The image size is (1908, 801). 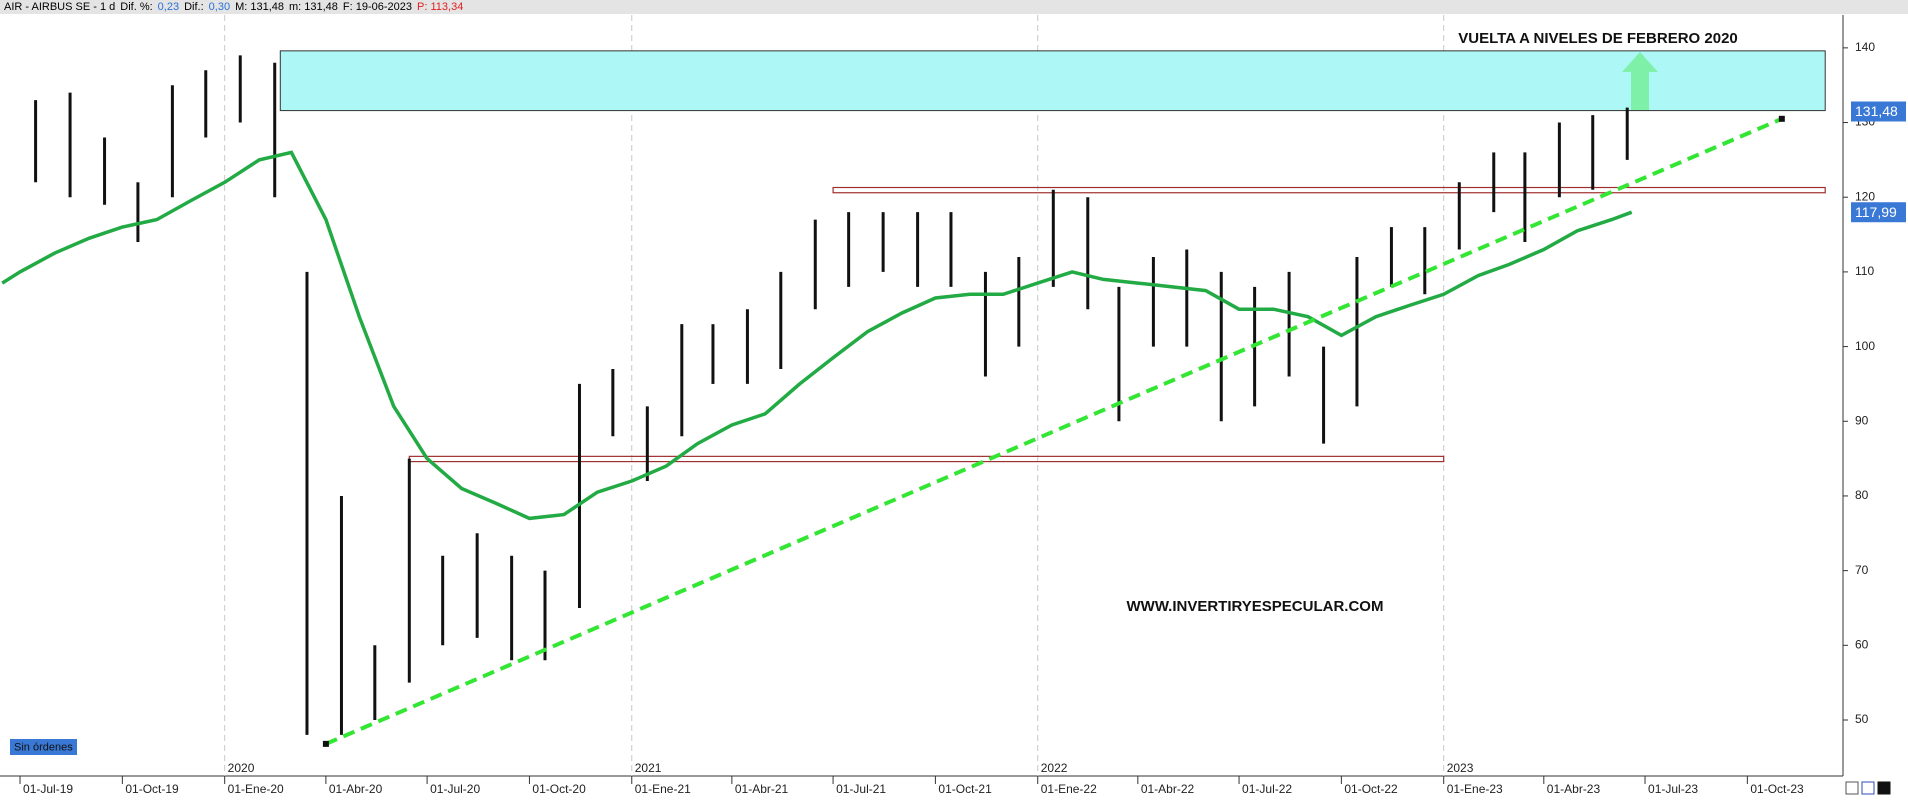 I want to click on x-tick-label: 01-Abr-20, so click(x=356, y=789).